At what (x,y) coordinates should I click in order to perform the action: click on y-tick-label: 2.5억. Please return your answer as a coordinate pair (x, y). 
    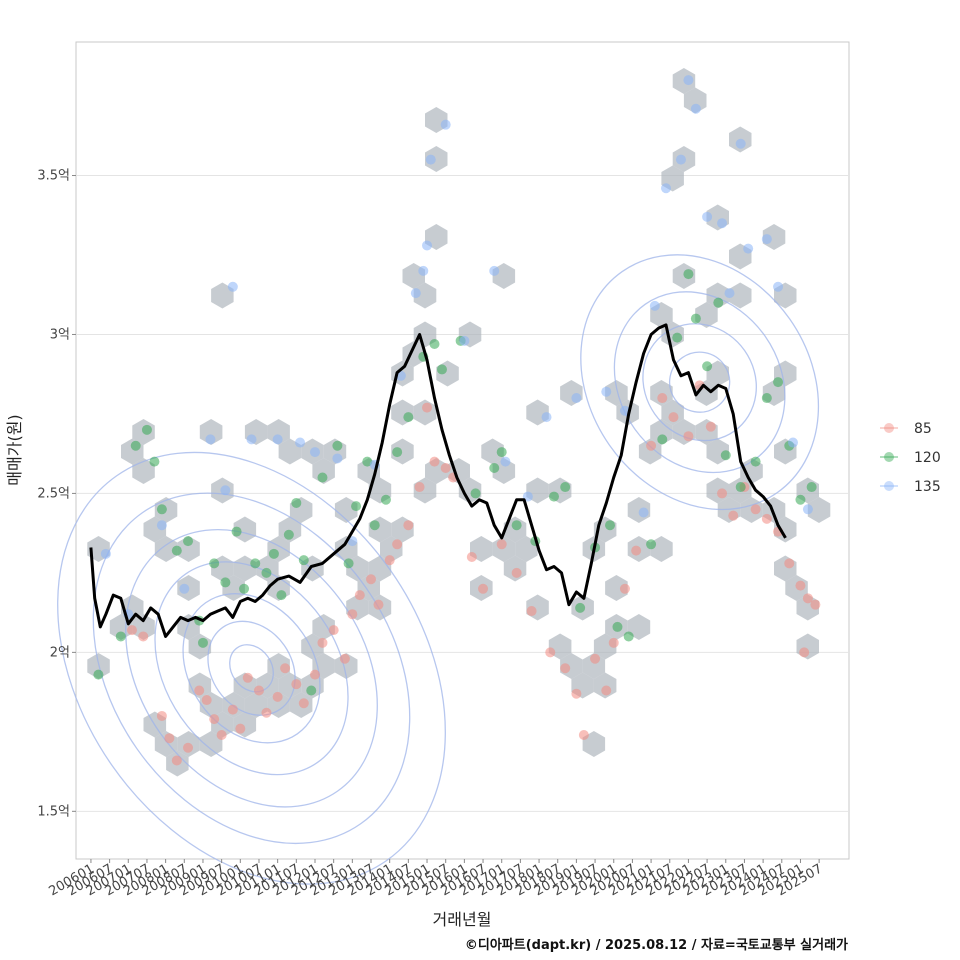
    Looking at the image, I should click on (53, 493).